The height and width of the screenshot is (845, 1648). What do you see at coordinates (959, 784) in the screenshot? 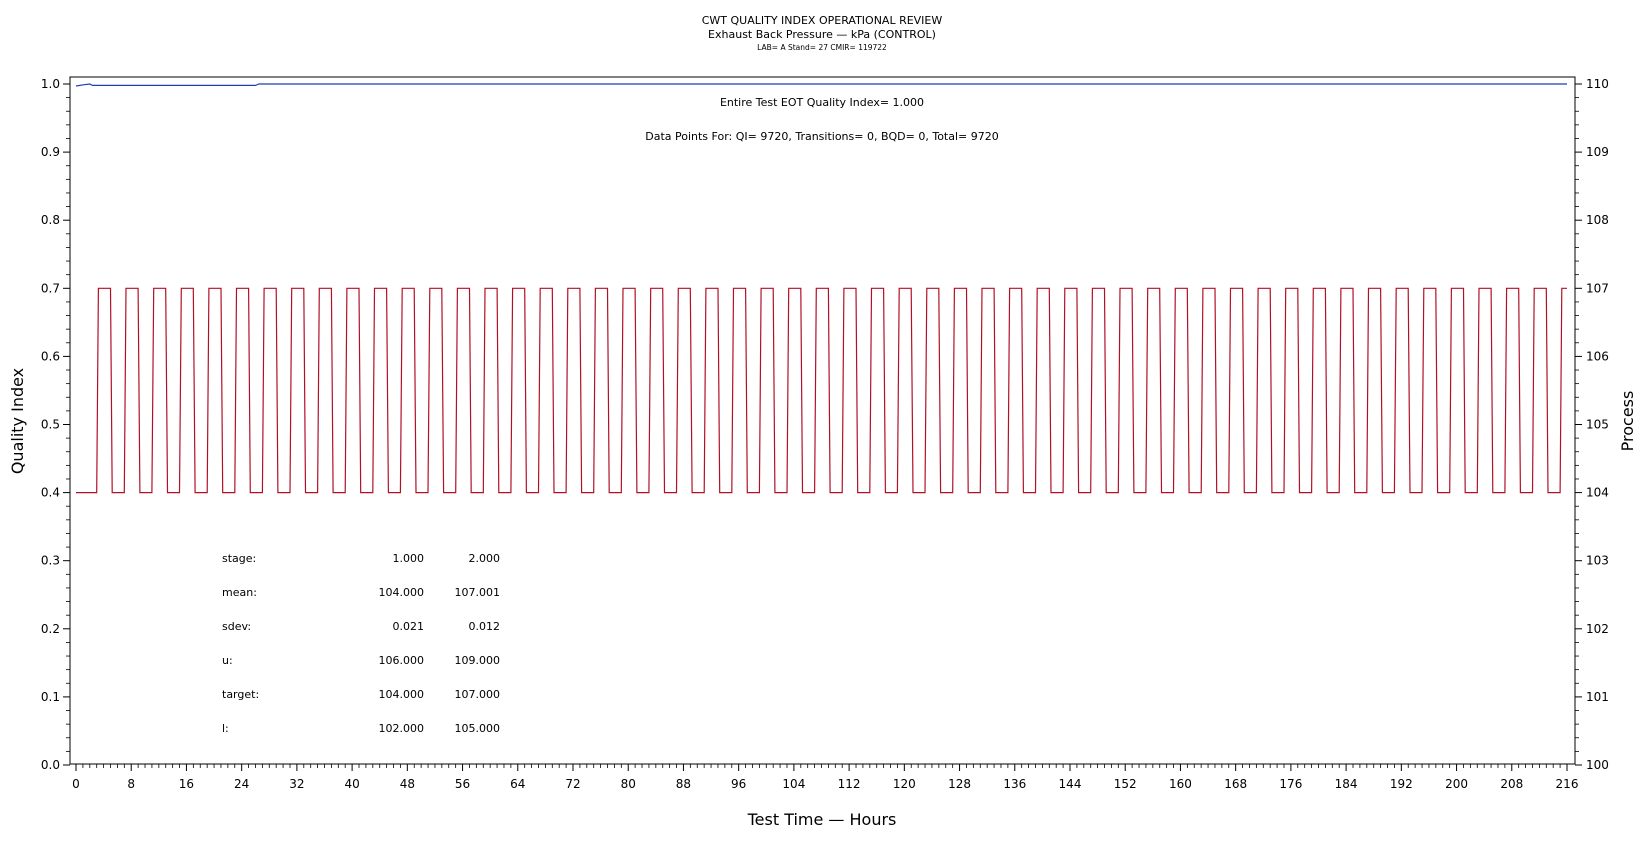
I see `x-tick-label: 128` at bounding box center [959, 784].